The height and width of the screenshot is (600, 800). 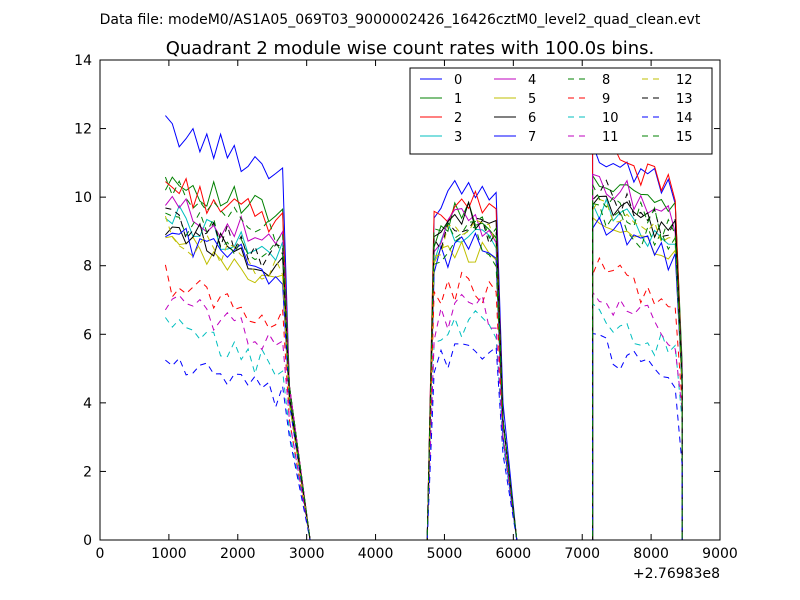 I want to click on legend-label-6: 6, so click(x=532, y=118).